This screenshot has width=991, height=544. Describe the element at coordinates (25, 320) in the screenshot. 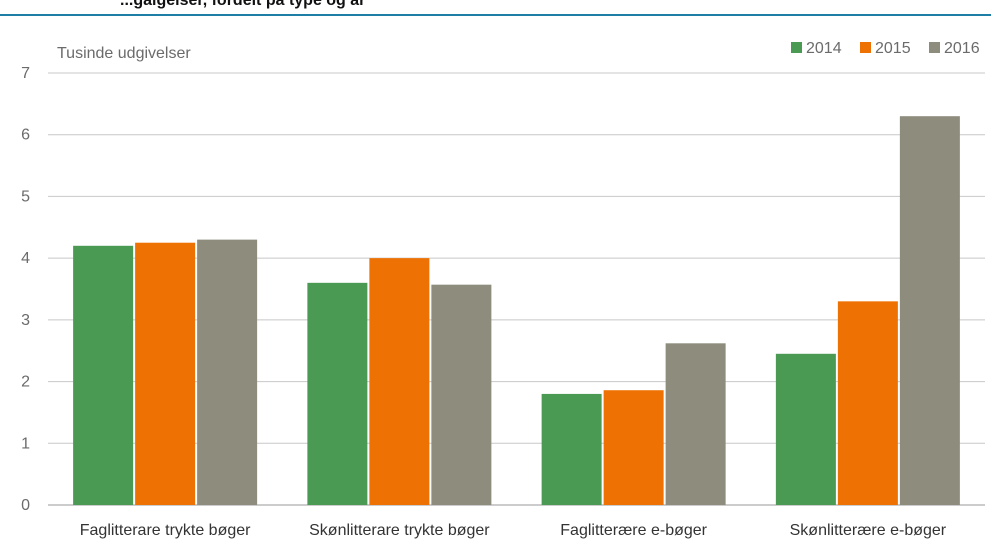

I see `y-tick-label: 3` at that location.